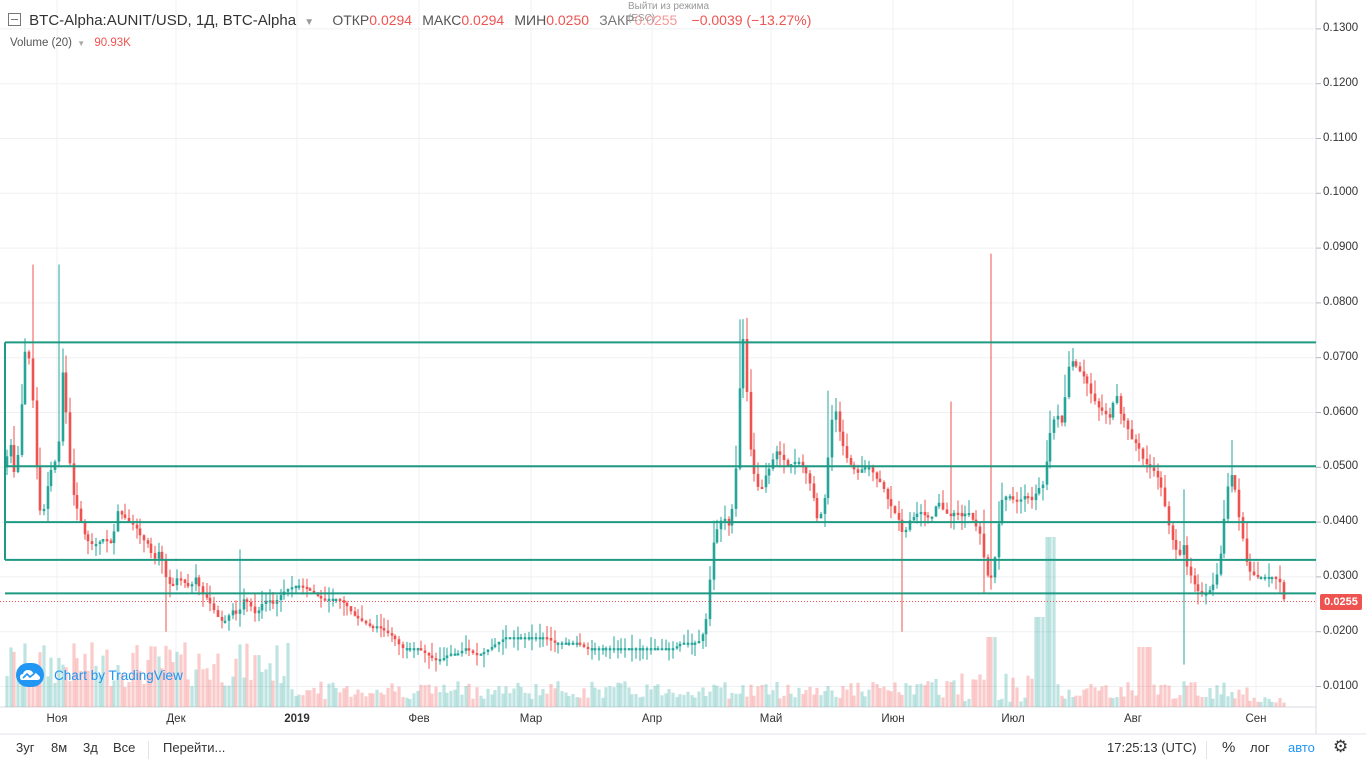 The height and width of the screenshot is (768, 1366). I want to click on symbol-title: BTC-Alpha:AUNIT/USD, 1Д, BTC-Alpha, so click(163, 20).